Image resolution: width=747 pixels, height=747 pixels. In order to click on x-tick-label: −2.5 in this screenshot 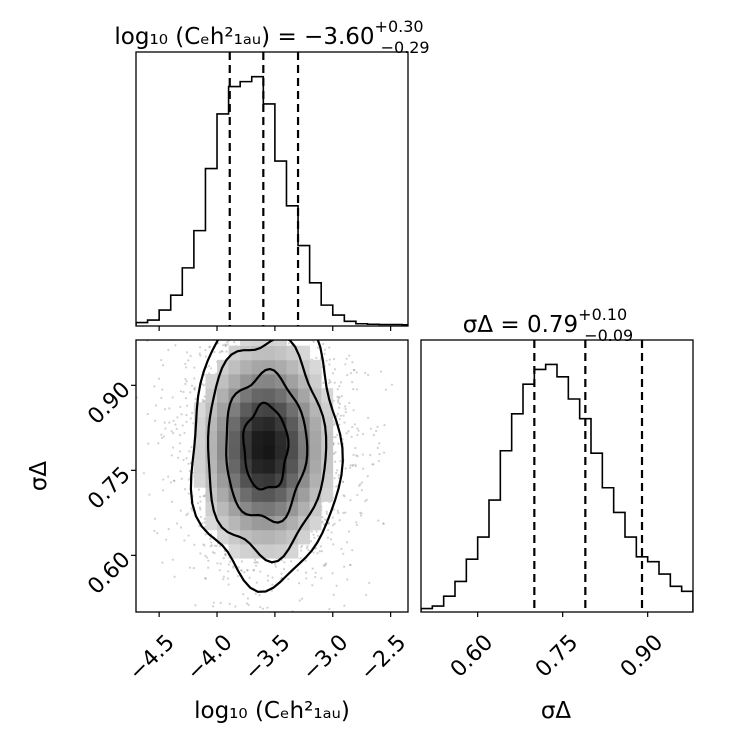, I will do `click(383, 657)`.